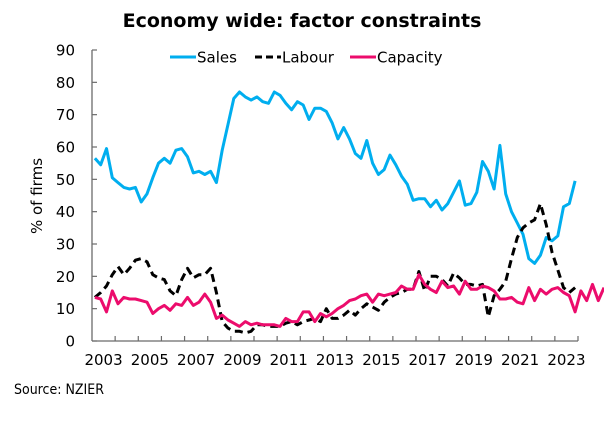 The width and height of the screenshot is (604, 421). What do you see at coordinates (349, 300) in the screenshot?
I see `series-line-capacity` at bounding box center [349, 300].